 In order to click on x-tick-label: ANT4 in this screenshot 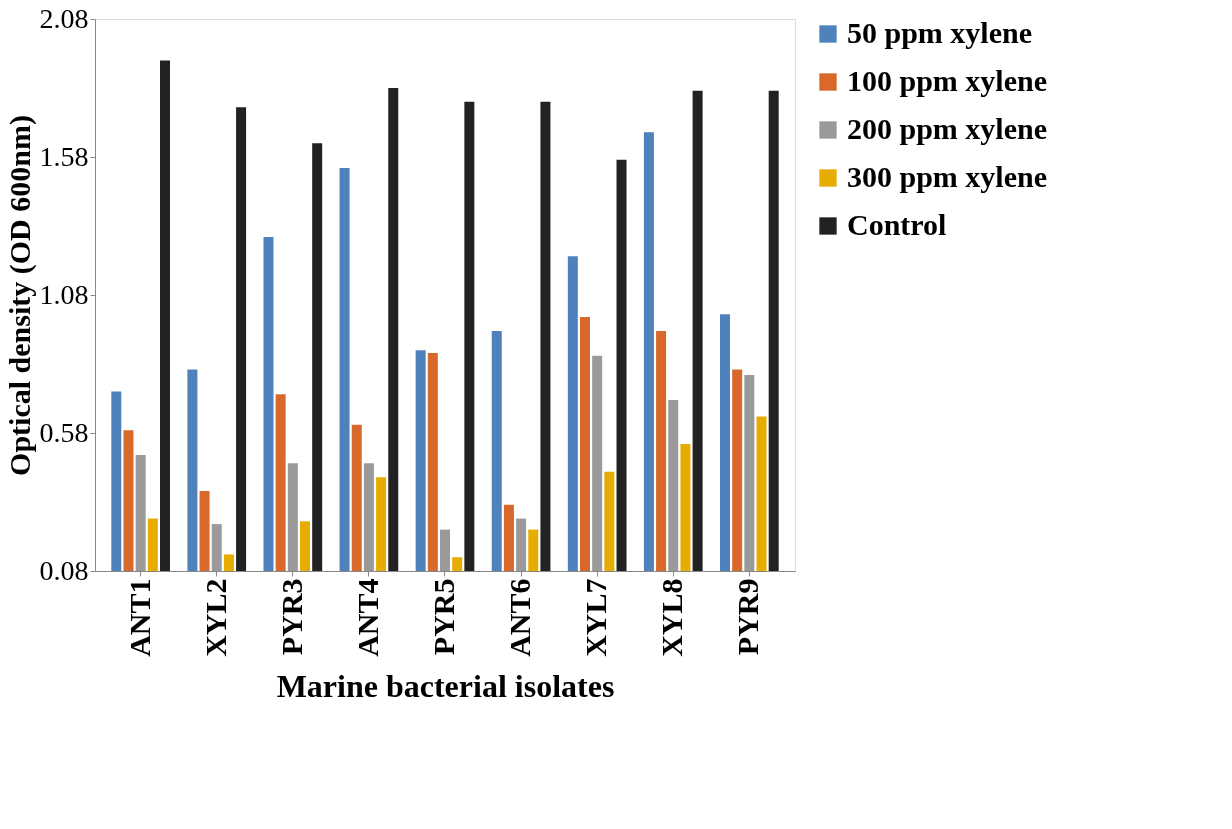, I will do `click(367, 617)`.